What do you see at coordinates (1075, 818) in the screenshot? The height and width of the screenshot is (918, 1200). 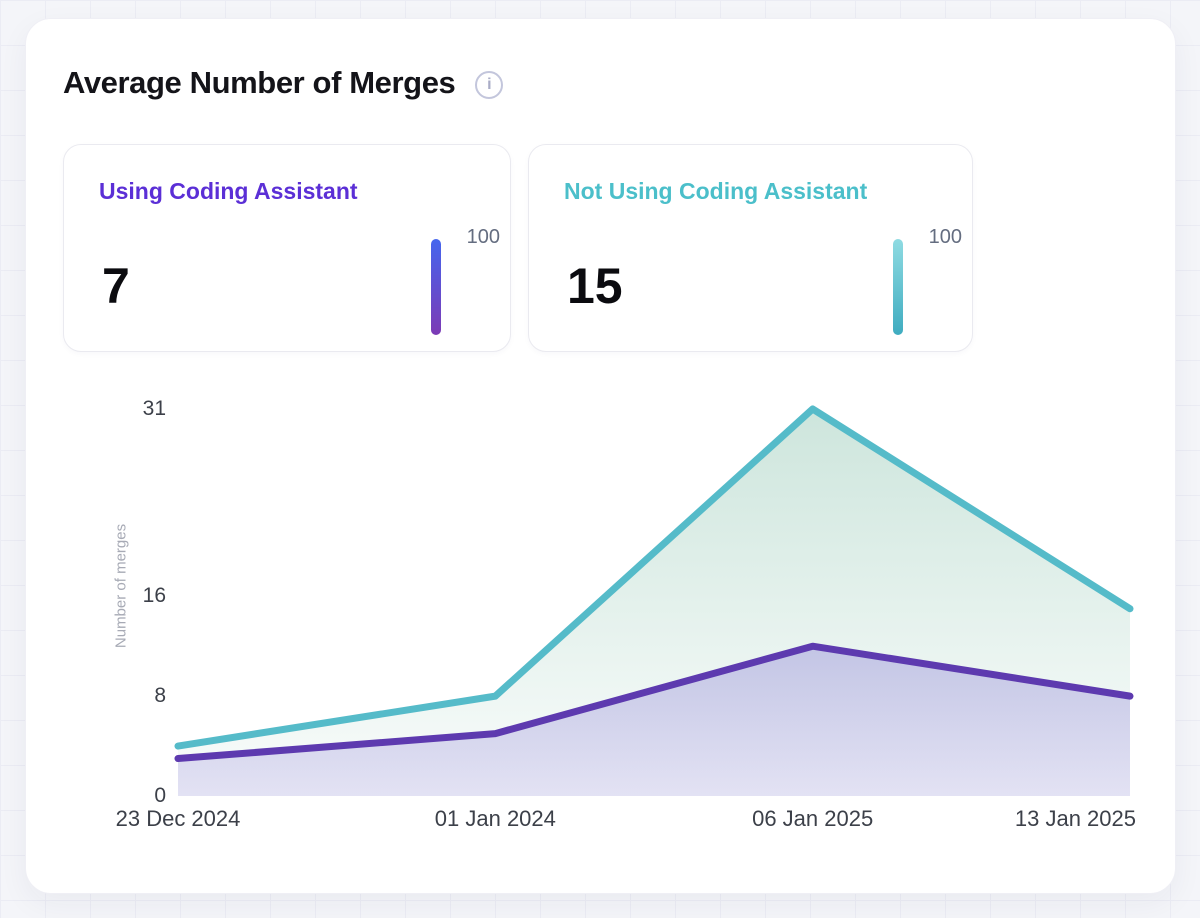 I see `x-tick-label: 13 Jan 2025` at bounding box center [1075, 818].